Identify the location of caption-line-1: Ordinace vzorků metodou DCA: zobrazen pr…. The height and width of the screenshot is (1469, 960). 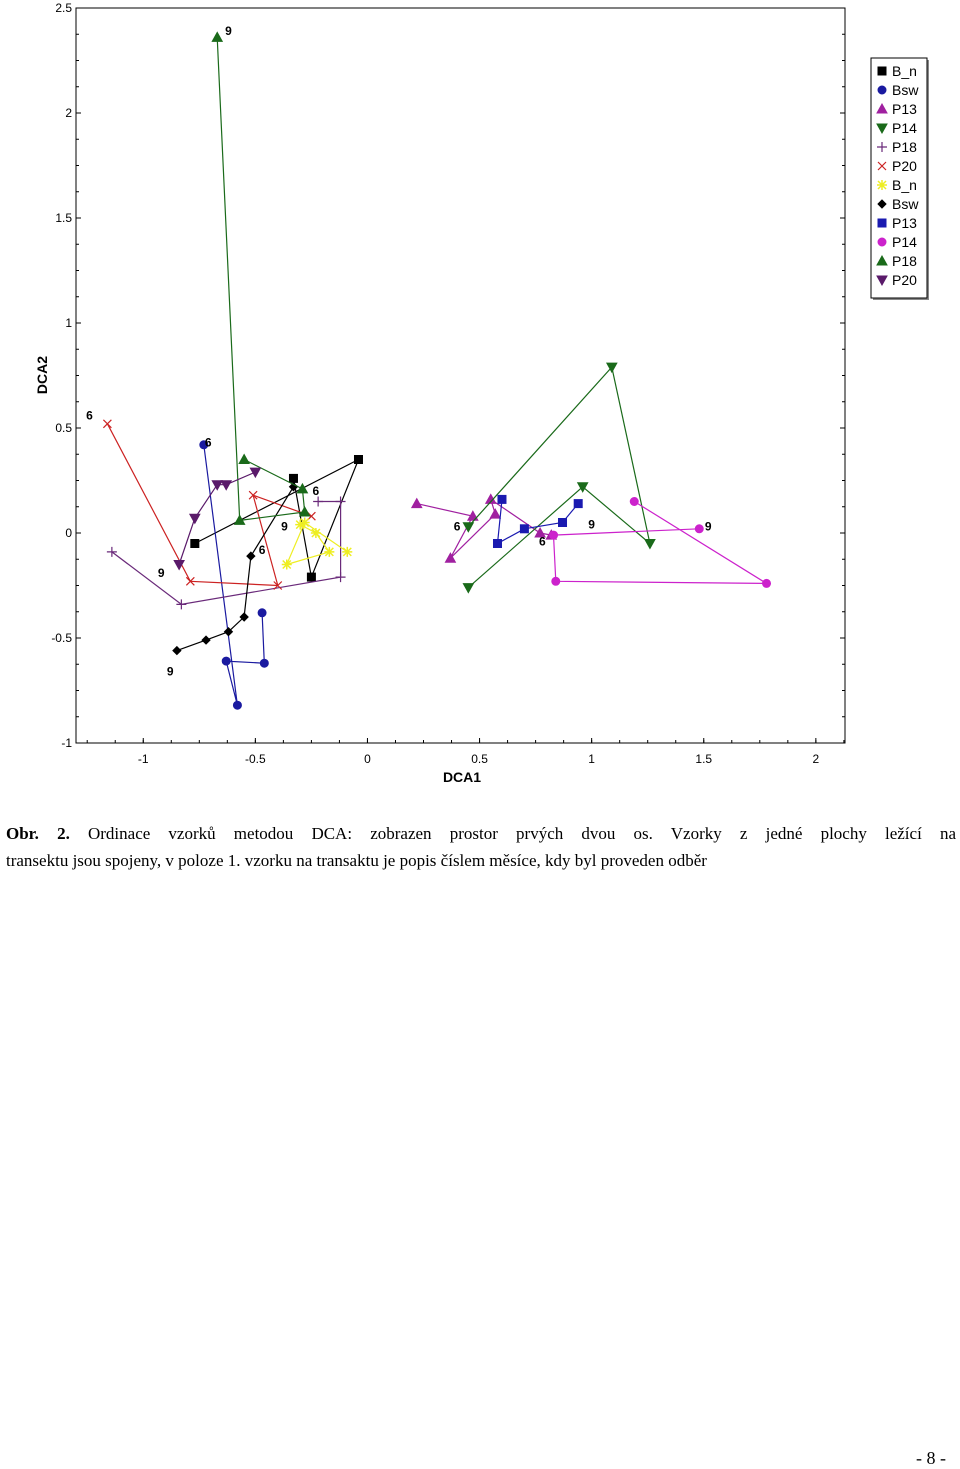
(522, 833).